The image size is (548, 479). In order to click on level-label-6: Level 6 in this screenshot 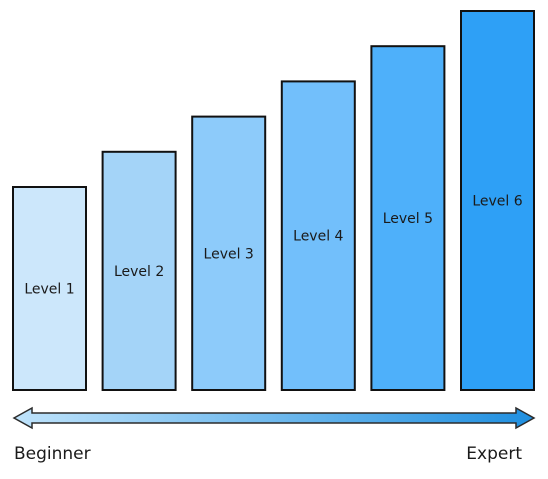, I will do `click(497, 202)`.